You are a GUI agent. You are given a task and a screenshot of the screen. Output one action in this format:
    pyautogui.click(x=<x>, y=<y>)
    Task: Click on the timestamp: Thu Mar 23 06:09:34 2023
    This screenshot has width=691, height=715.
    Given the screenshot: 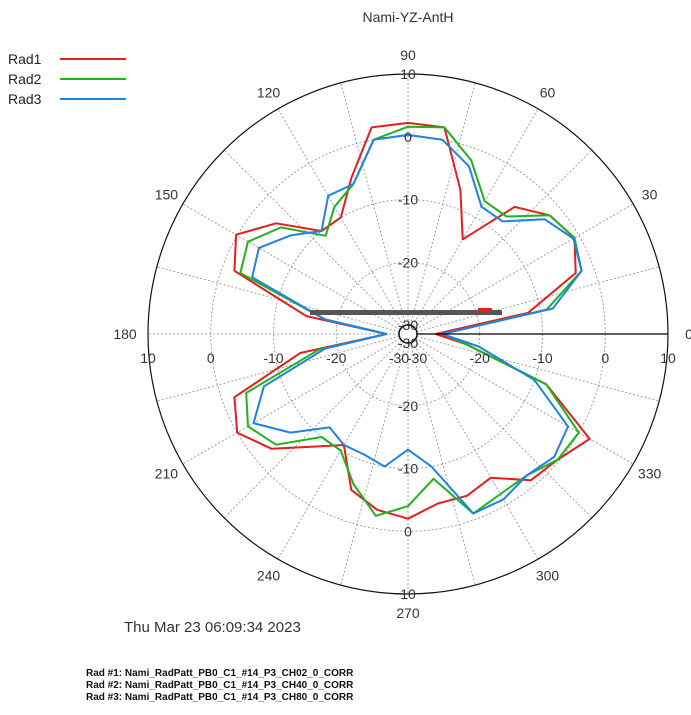 What is the action you would take?
    pyautogui.click(x=212, y=627)
    